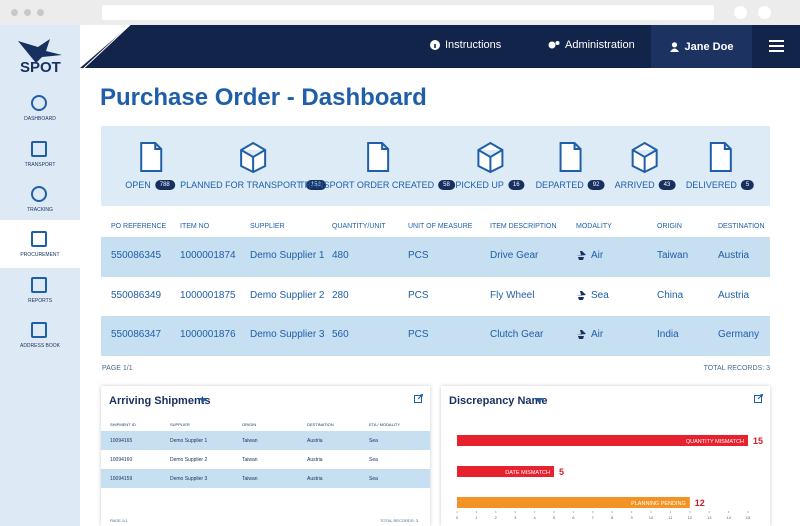 The height and width of the screenshot is (526, 800). Describe the element at coordinates (189, 479) in the screenshot. I see `table-cell: Demo Supplier 3` at that location.